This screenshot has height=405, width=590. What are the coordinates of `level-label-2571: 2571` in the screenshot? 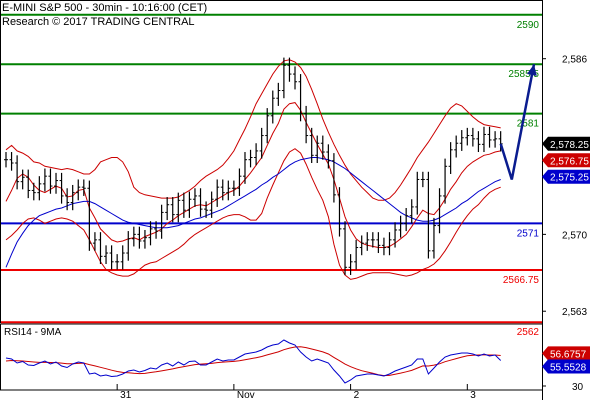 It's located at (528, 233).